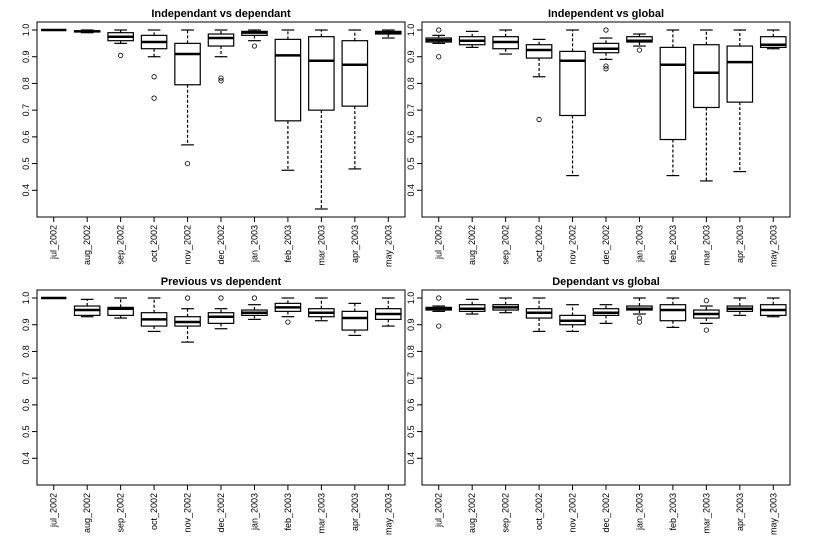 This screenshot has width=822, height=554. Describe the element at coordinates (606, 14) in the screenshot. I see `chart-title: Independent vs global` at that location.